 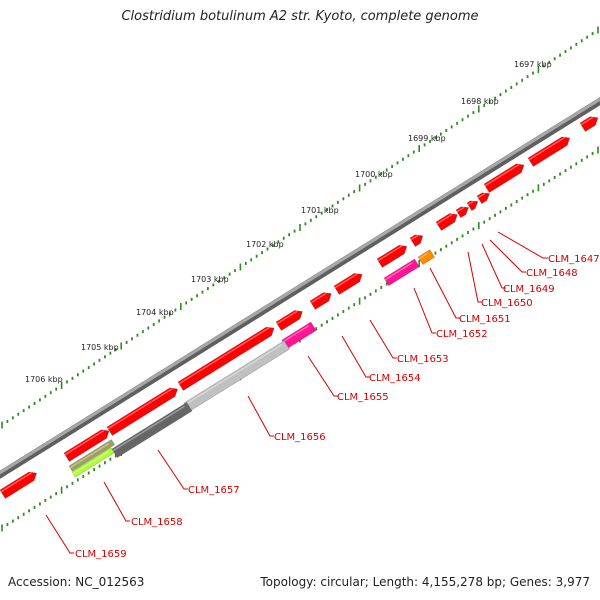 What do you see at coordinates (155, 312) in the screenshot?
I see `kbp-label-1704: 1704 kbp` at bounding box center [155, 312].